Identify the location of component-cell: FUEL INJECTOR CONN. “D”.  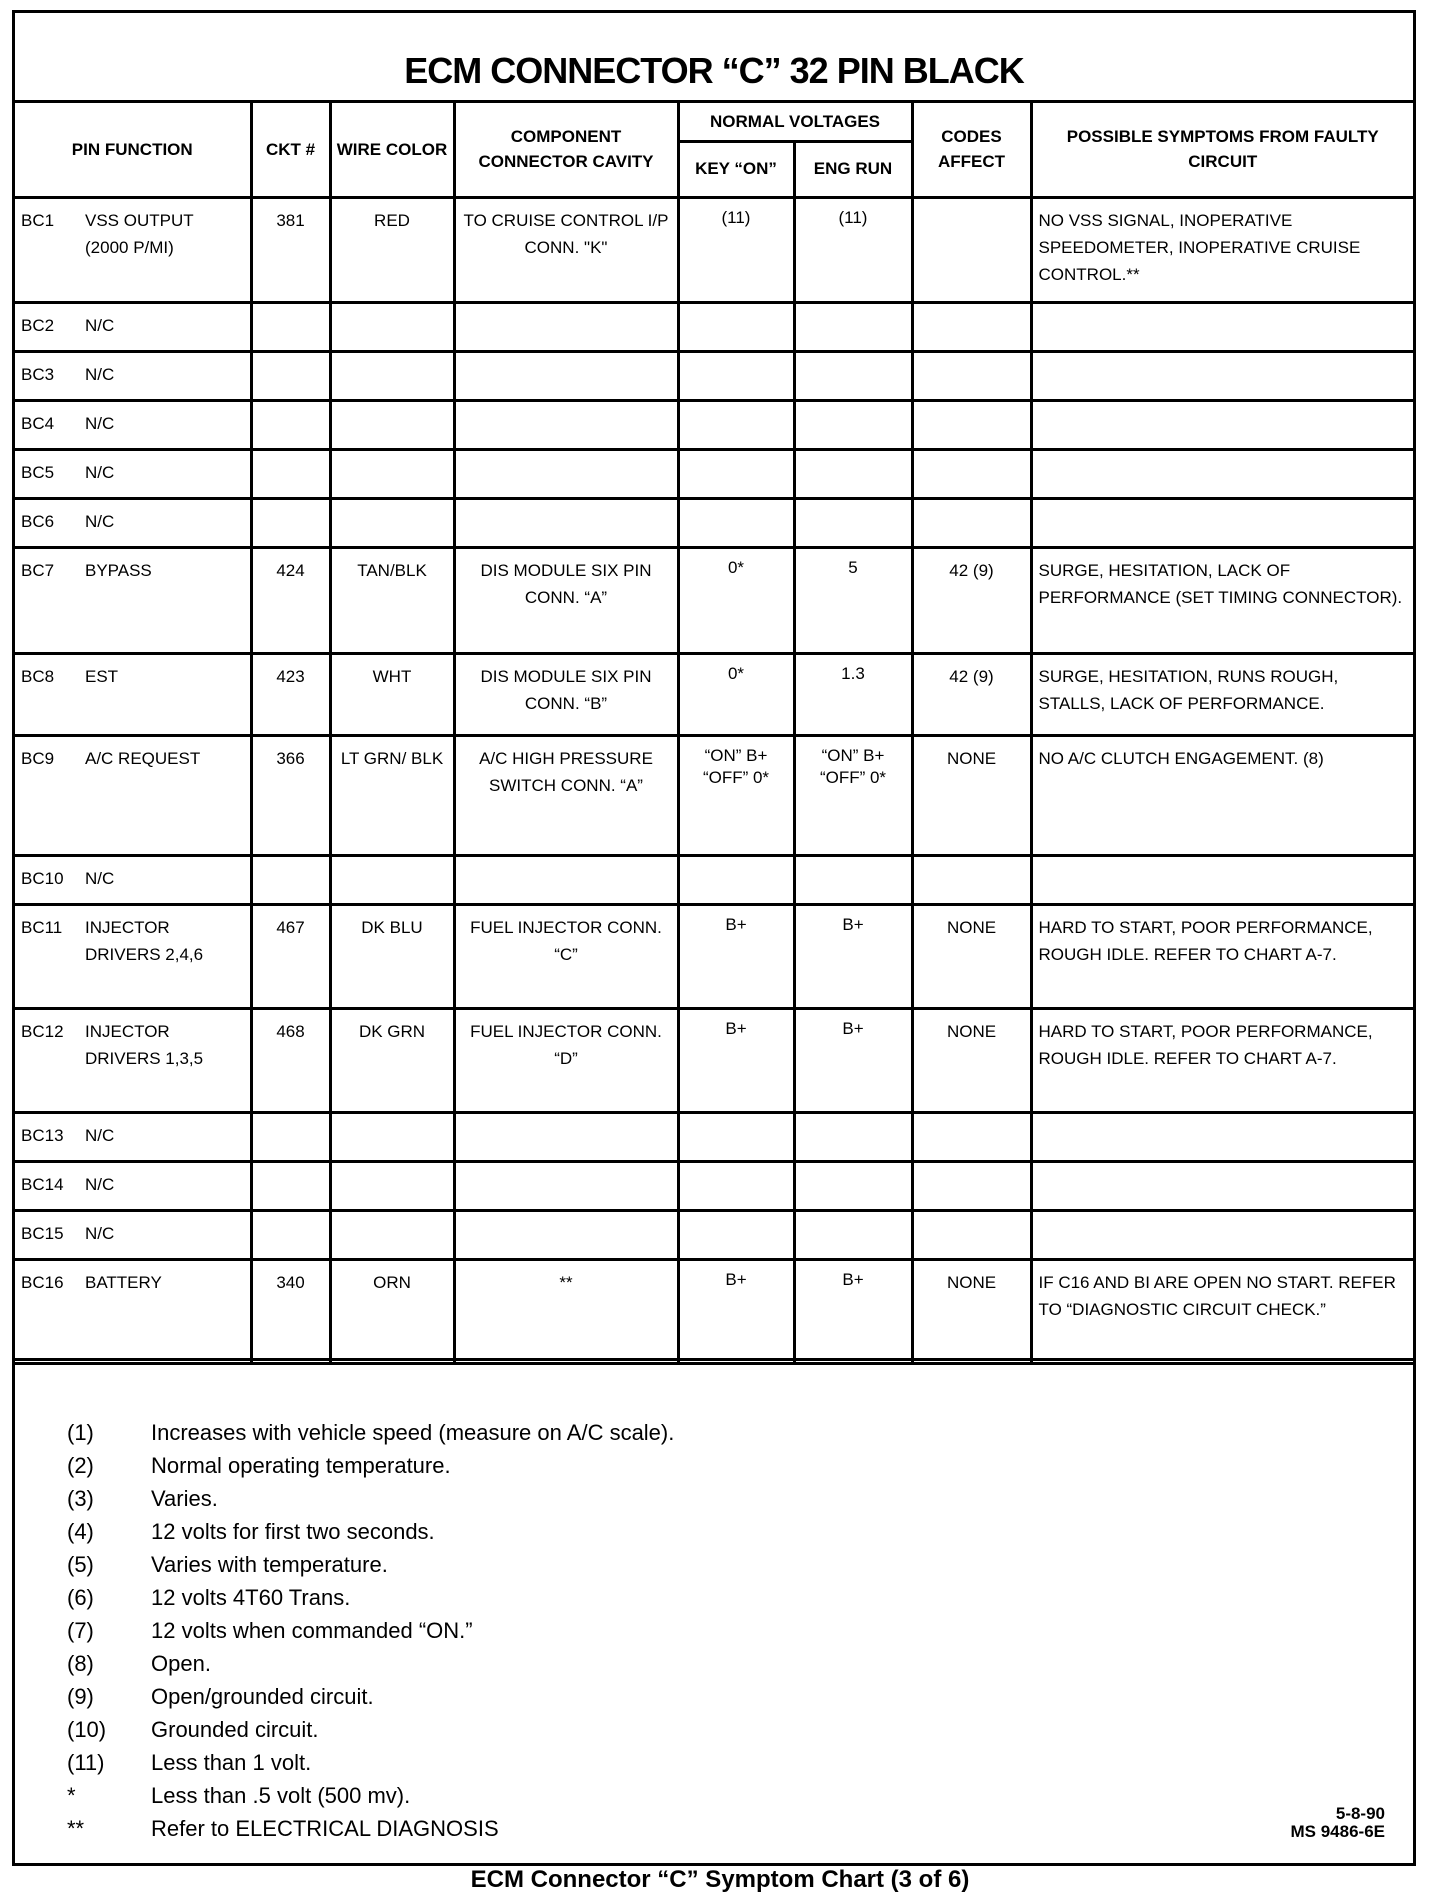
(566, 1060).